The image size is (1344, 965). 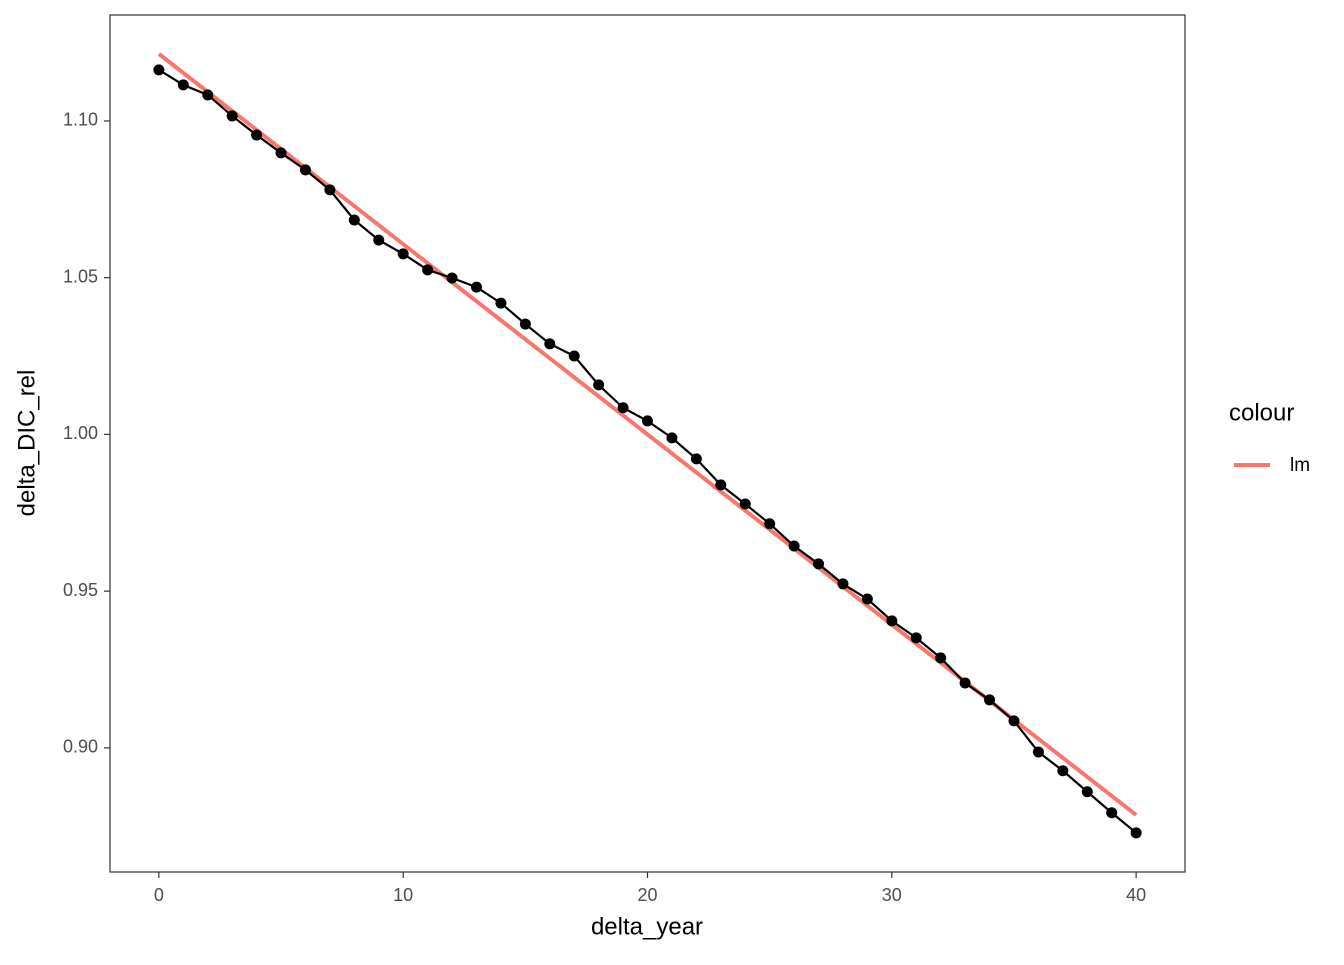 What do you see at coordinates (647, 895) in the screenshot?
I see `x-tick-label: 20` at bounding box center [647, 895].